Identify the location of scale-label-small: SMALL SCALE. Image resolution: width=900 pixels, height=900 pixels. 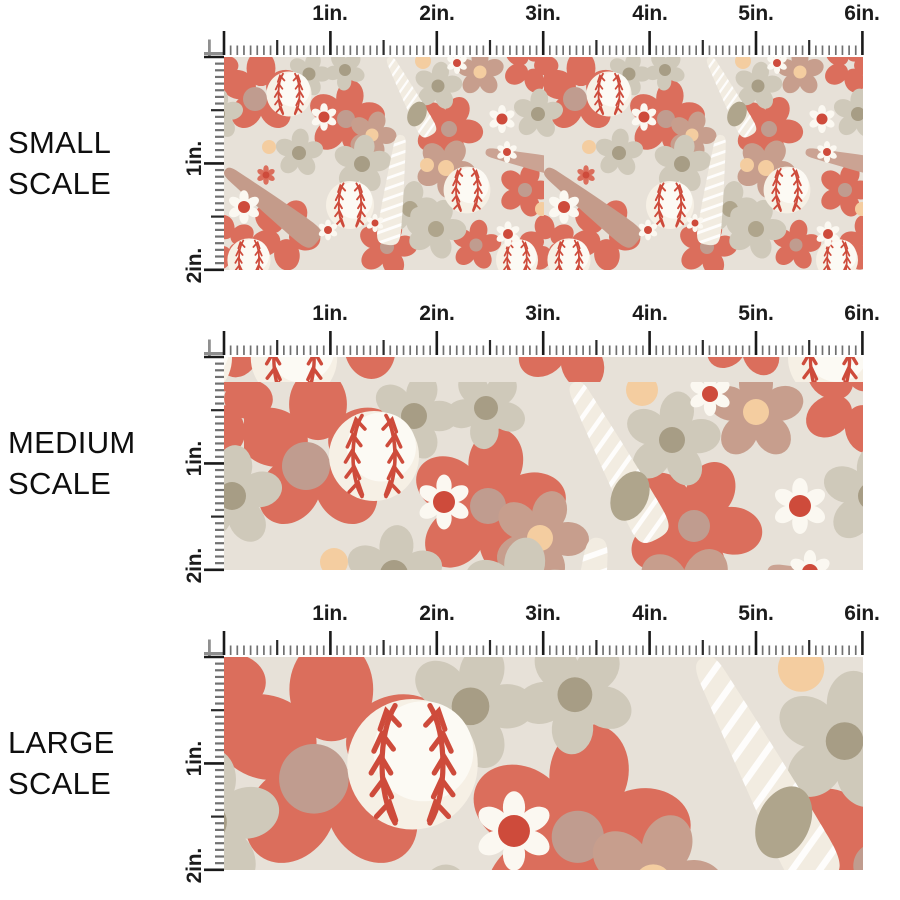
(59, 163).